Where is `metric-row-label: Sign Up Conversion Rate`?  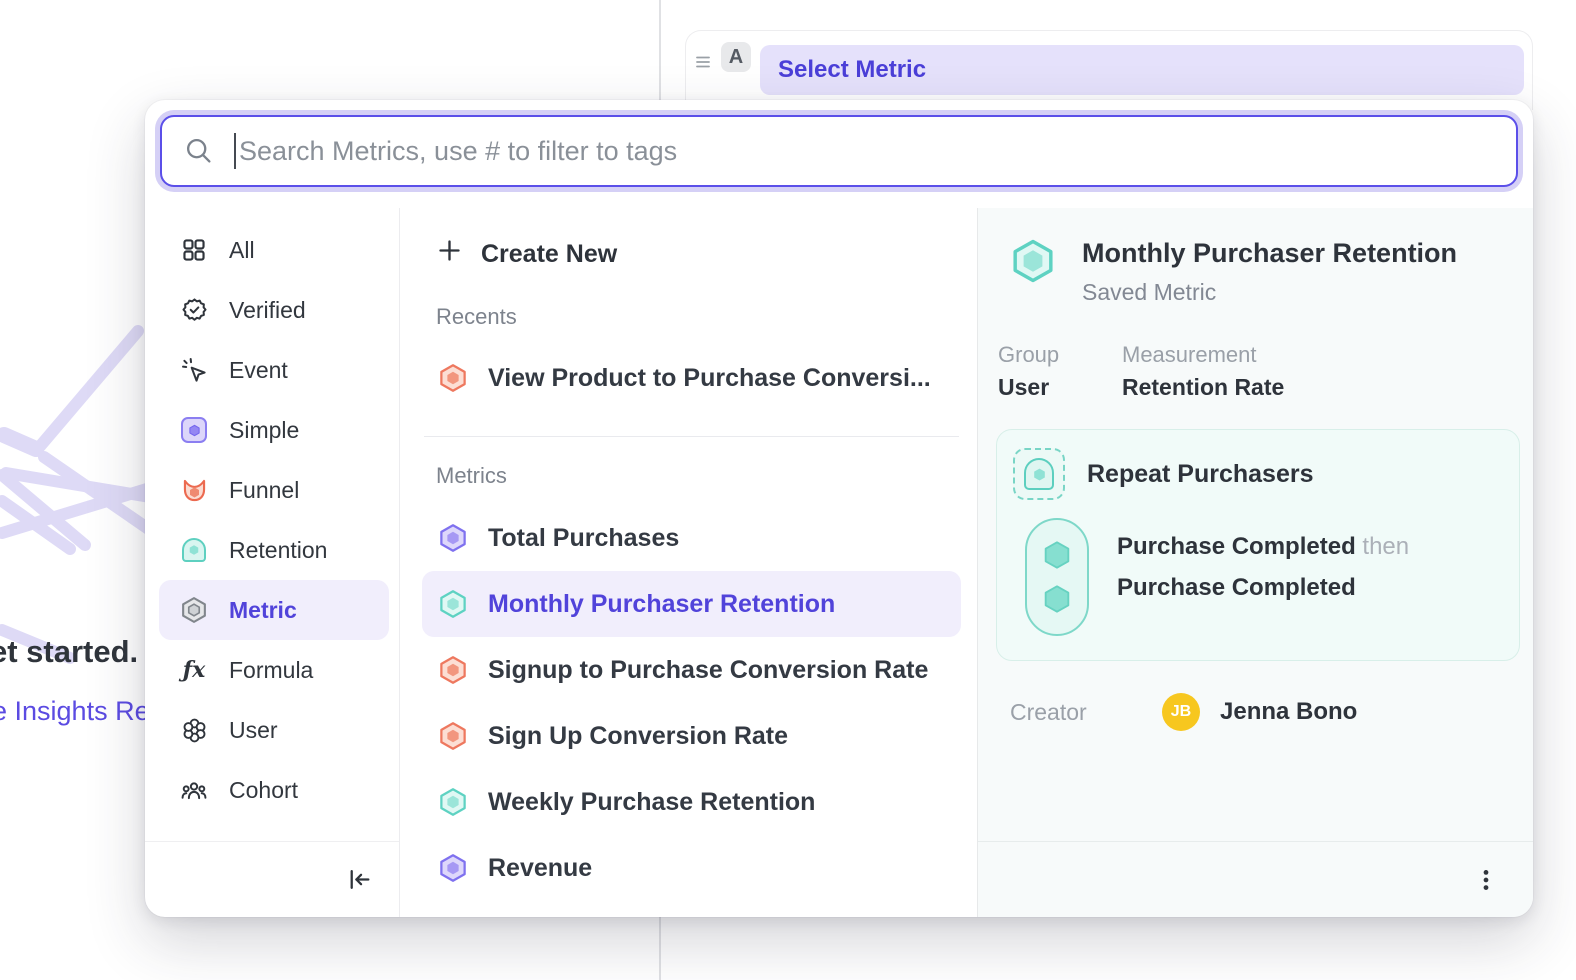
metric-row-label: Sign Up Conversion Rate is located at coordinates (638, 735).